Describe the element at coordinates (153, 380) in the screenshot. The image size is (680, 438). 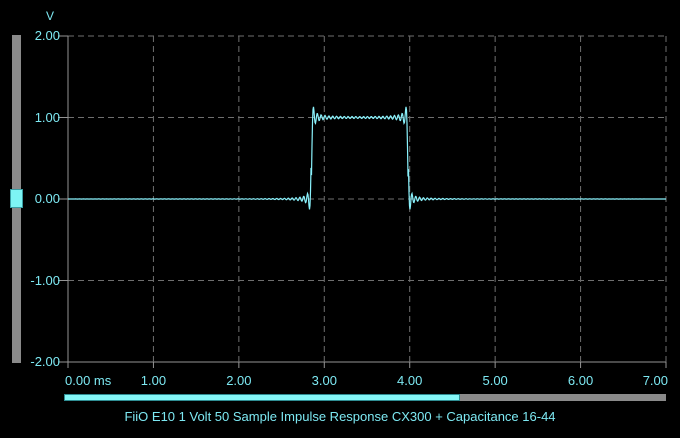
I see `x-tick-label: 1.00` at that location.